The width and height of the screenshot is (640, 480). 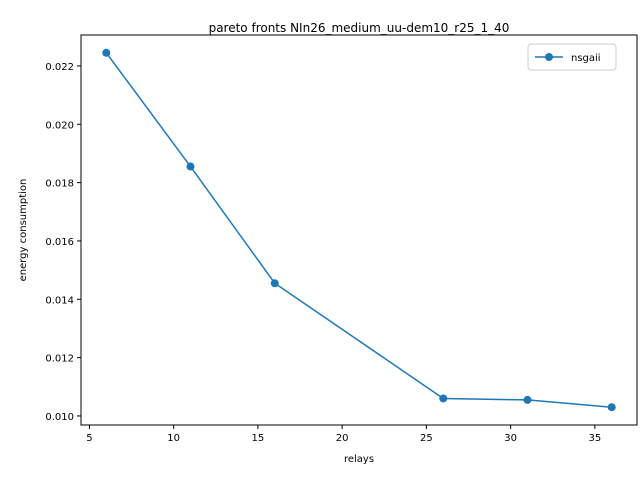 What do you see at coordinates (89, 438) in the screenshot?
I see `x-tick-label: 5` at bounding box center [89, 438].